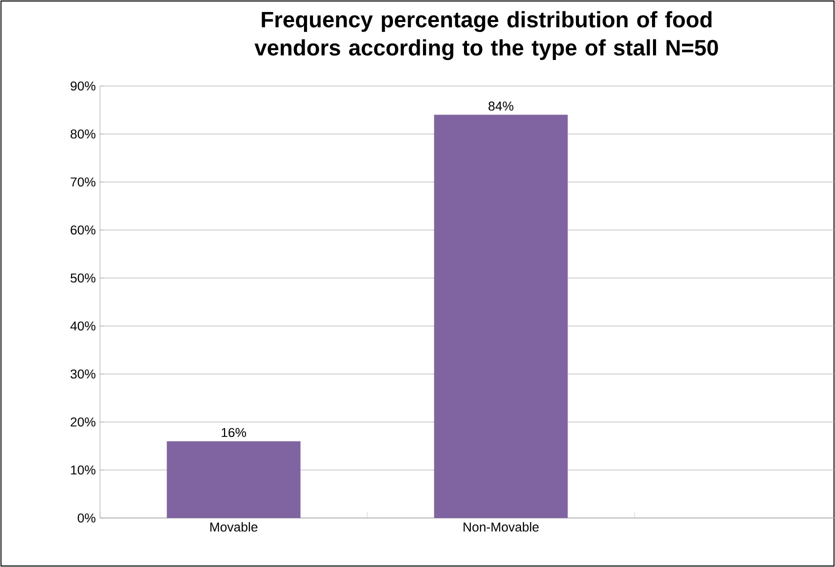 Image resolution: width=835 pixels, height=567 pixels. I want to click on y-tick-label: 70%, so click(83, 182).